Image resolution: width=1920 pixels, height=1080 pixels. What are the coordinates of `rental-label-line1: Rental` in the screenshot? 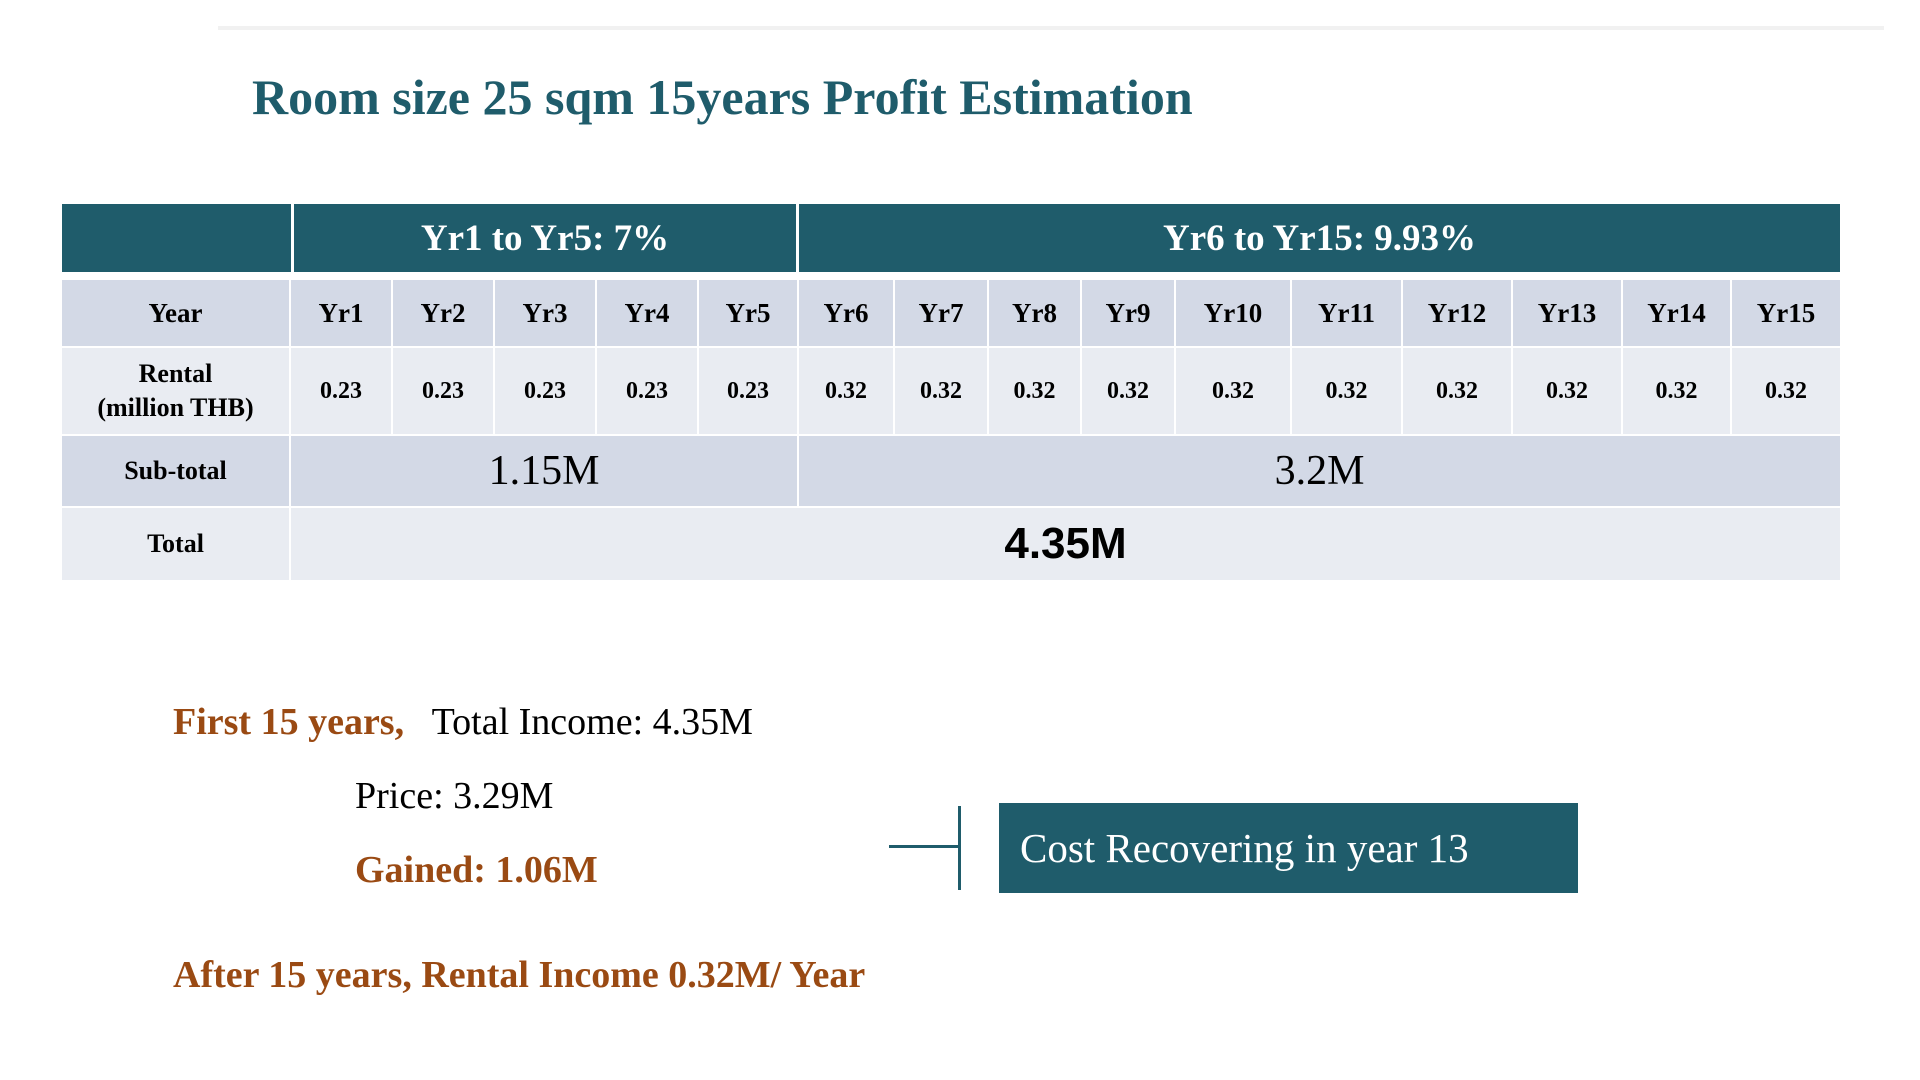 It's located at (175, 374).